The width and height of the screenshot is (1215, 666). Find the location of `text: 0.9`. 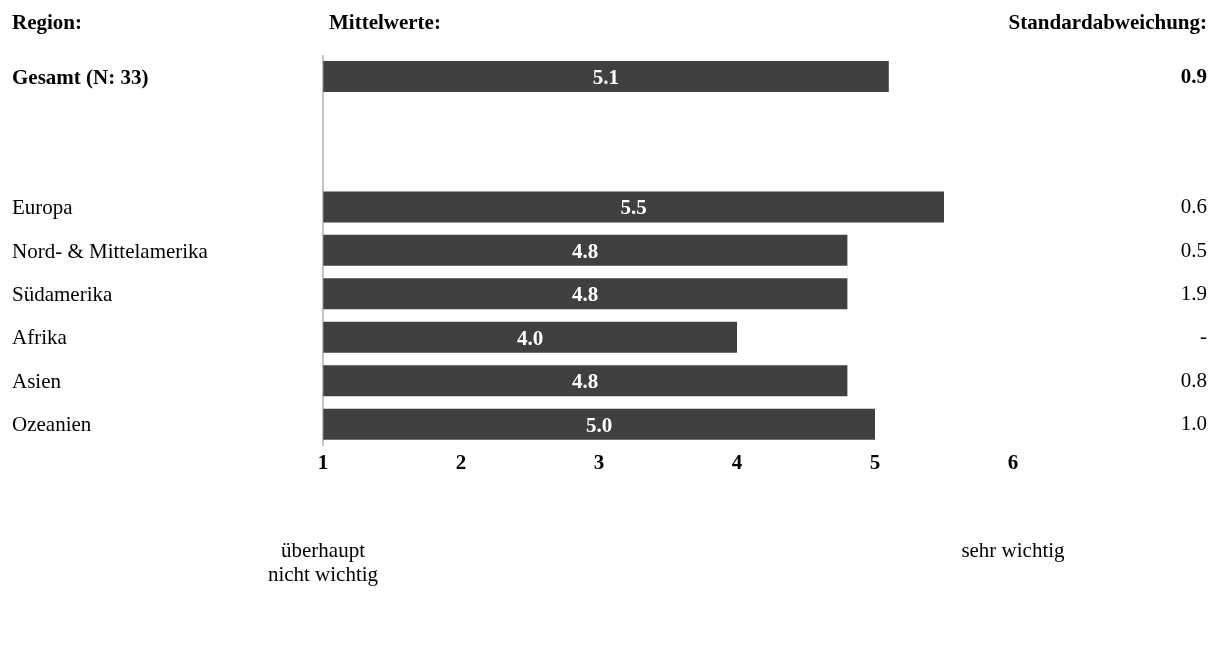

text: 0.9 is located at coordinates (1193, 76).